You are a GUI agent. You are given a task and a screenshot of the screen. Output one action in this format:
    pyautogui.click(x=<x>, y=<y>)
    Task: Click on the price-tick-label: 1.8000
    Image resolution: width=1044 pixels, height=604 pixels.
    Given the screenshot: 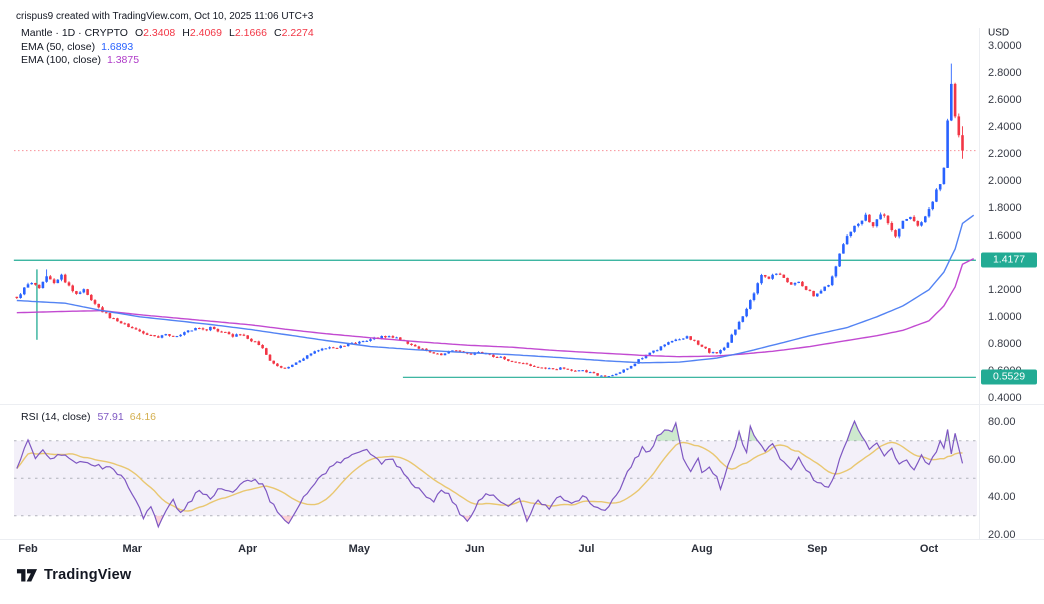 What is the action you would take?
    pyautogui.click(x=1005, y=208)
    